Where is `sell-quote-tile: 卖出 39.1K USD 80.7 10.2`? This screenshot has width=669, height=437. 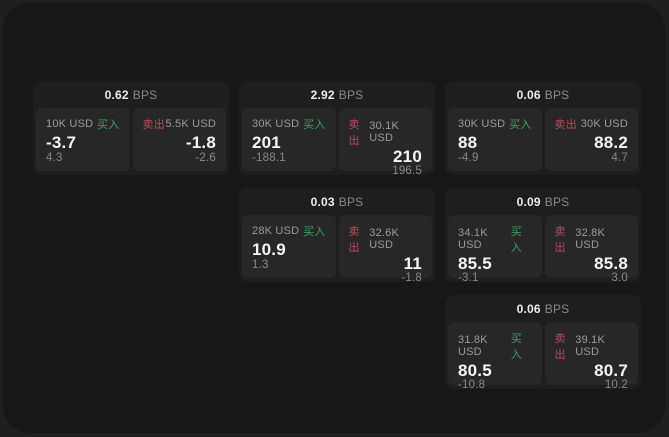
sell-quote-tile: 卖出 39.1K USD 80.7 10.2 is located at coordinates (591, 356).